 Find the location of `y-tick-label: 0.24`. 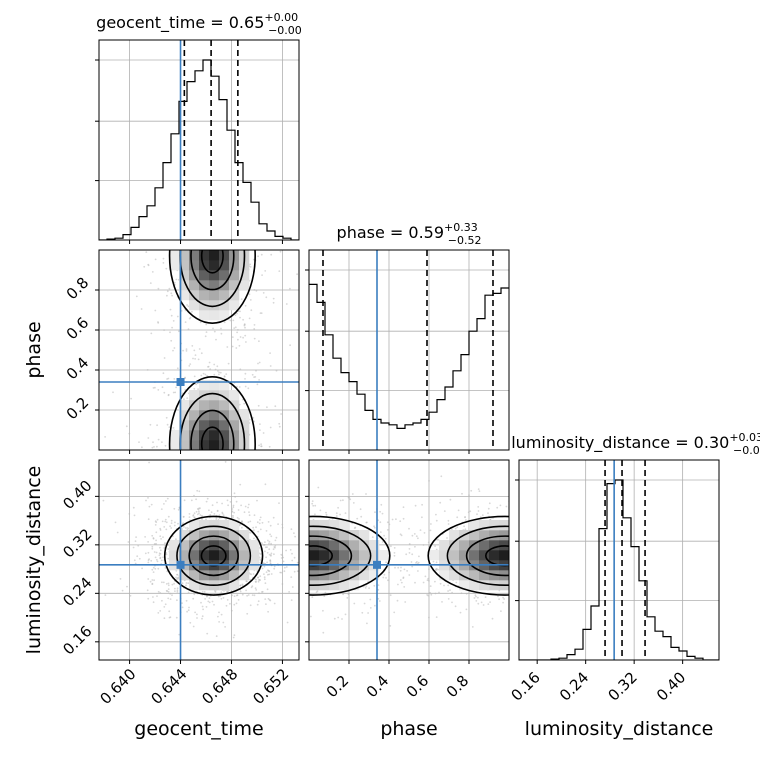

y-tick-label: 0.24 is located at coordinates (77, 592).